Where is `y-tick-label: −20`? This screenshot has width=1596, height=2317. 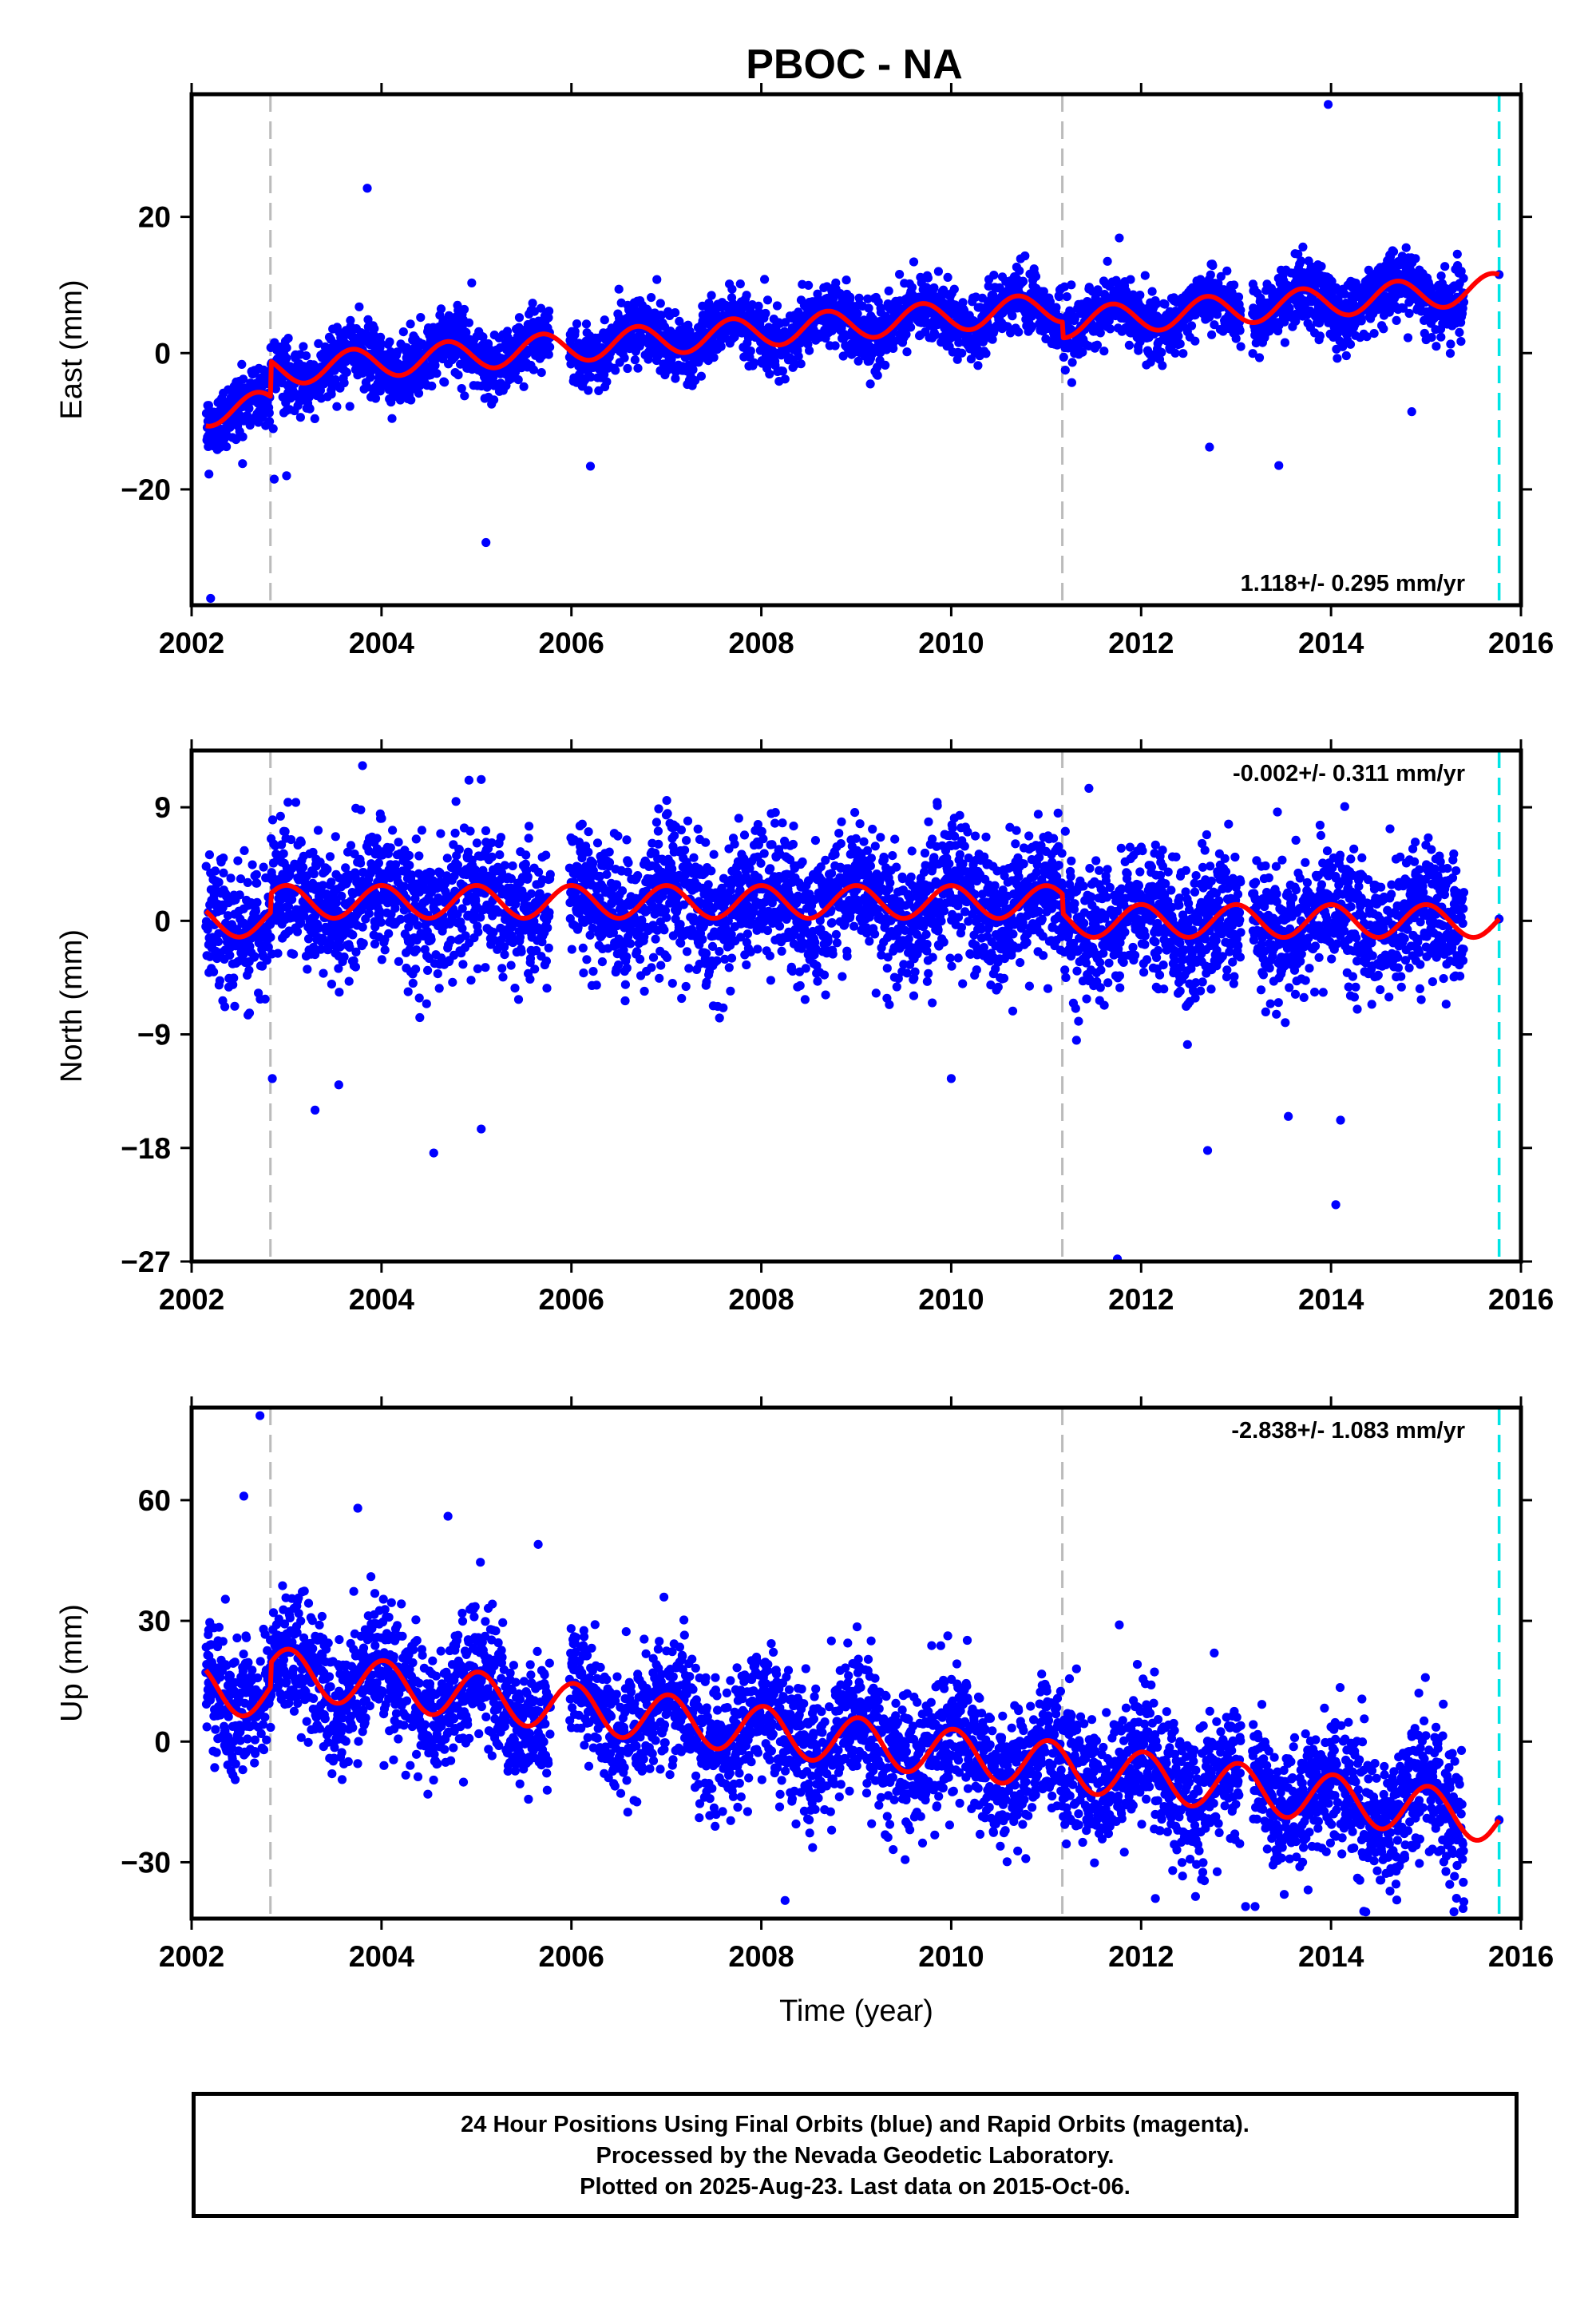 y-tick-label: −20 is located at coordinates (146, 489).